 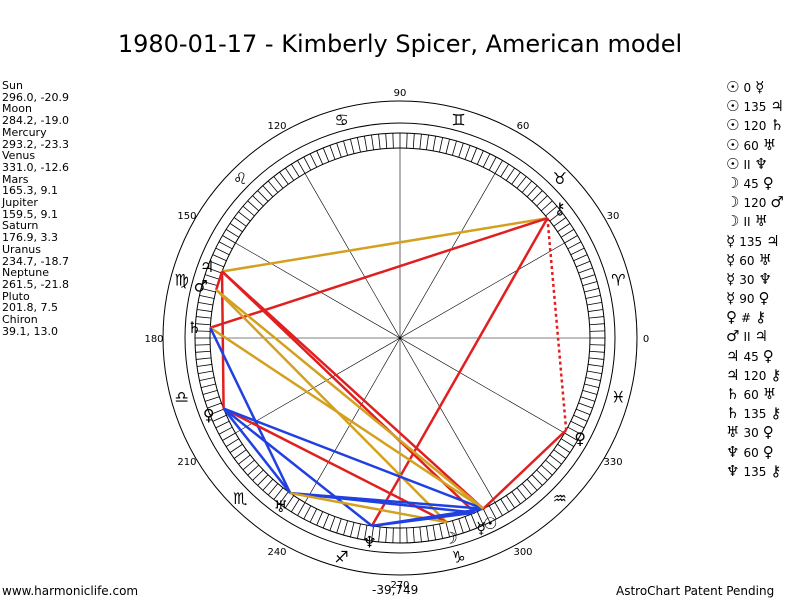 What do you see at coordinates (207, 266) in the screenshot?
I see `planet-jupiter-icon: ♃` at bounding box center [207, 266].